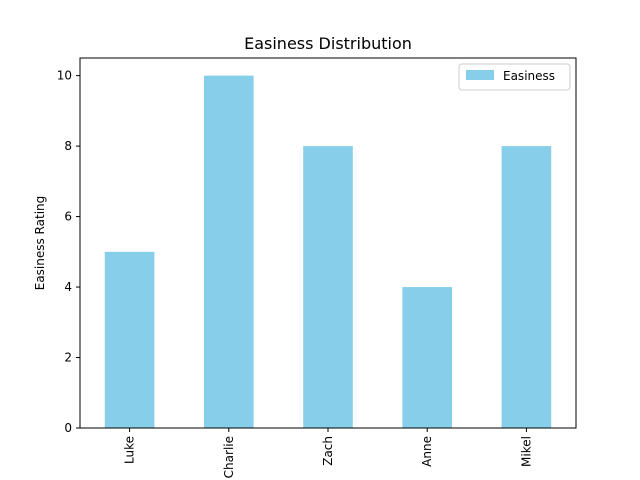 This screenshot has height=480, width=640. Describe the element at coordinates (129, 339) in the screenshot. I see `bar-luke` at that location.